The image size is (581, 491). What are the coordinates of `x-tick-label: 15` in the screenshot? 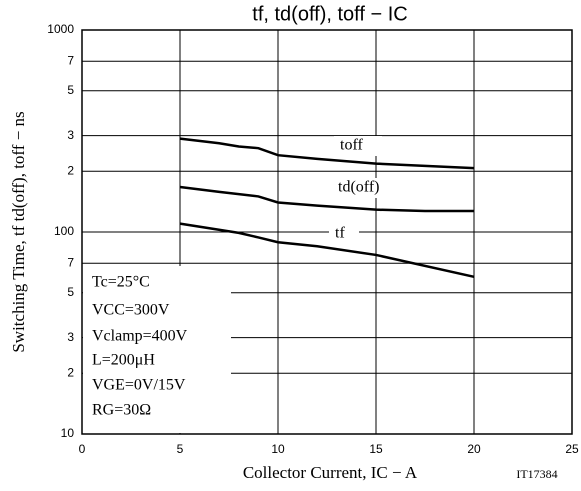 It's located at (376, 449).